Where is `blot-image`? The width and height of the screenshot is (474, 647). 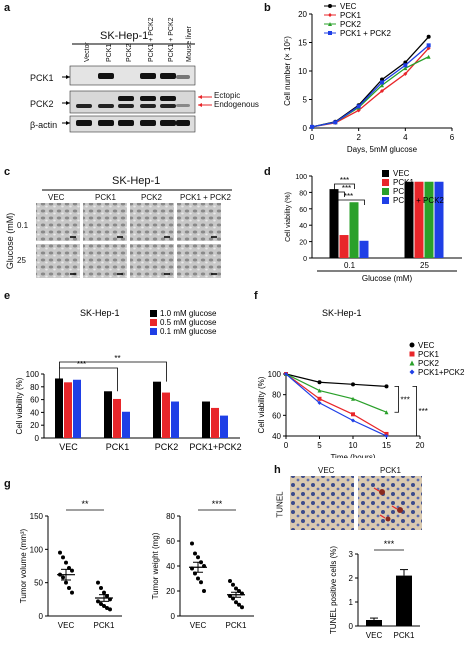 blot-image is located at coordinates (137, 99).